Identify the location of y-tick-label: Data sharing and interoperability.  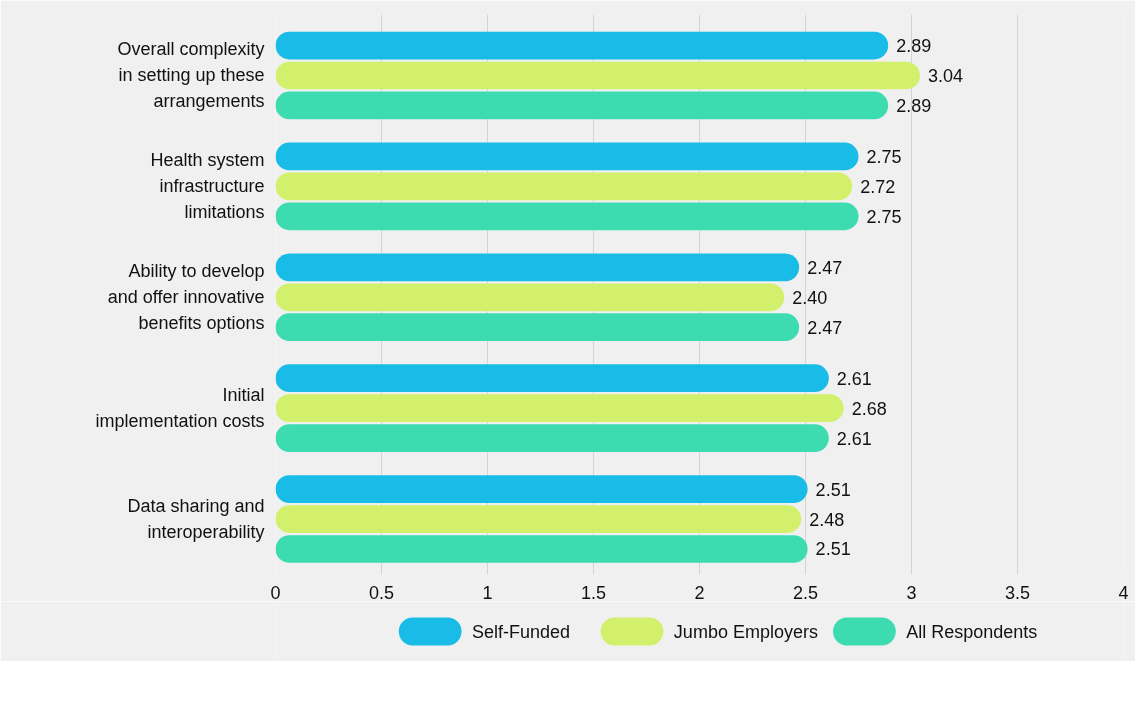
(196, 519).